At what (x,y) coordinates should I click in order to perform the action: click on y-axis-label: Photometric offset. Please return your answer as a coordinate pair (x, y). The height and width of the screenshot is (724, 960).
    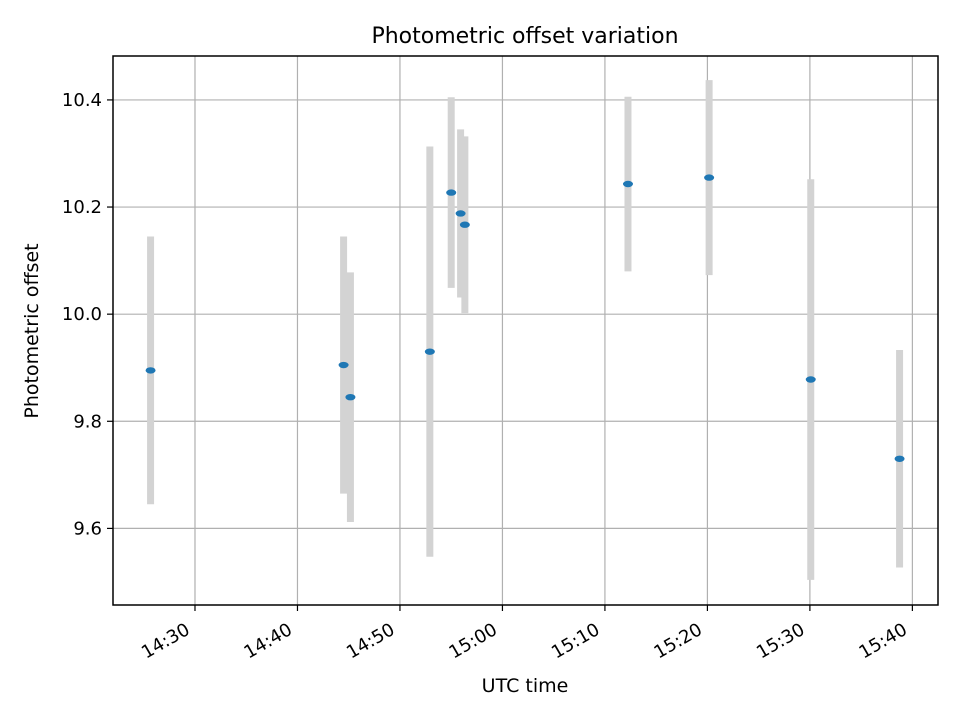
    Looking at the image, I should click on (32, 330).